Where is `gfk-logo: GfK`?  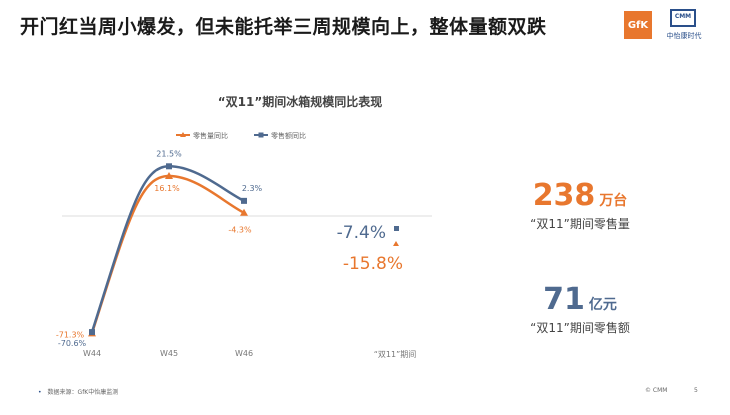 gfk-logo: GfK is located at coordinates (638, 25).